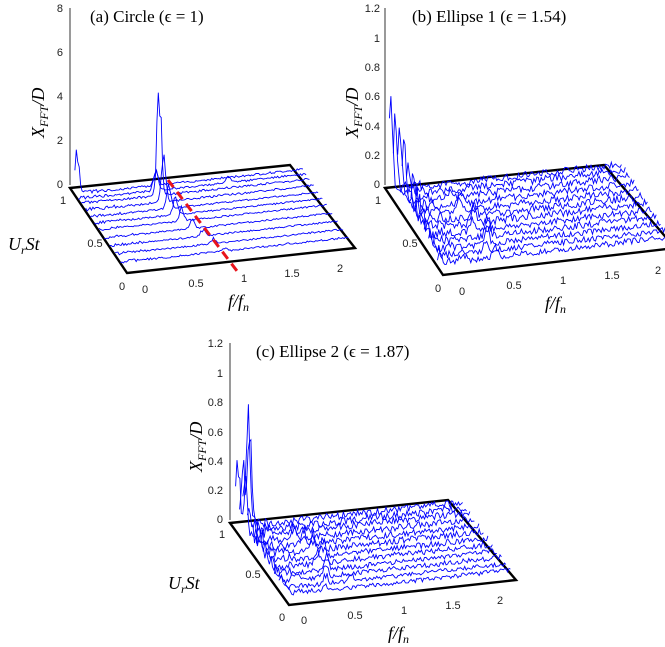 The height and width of the screenshot is (647, 665). I want to click on panel-b-zlabel: XFFT/D, so click(353, 113).